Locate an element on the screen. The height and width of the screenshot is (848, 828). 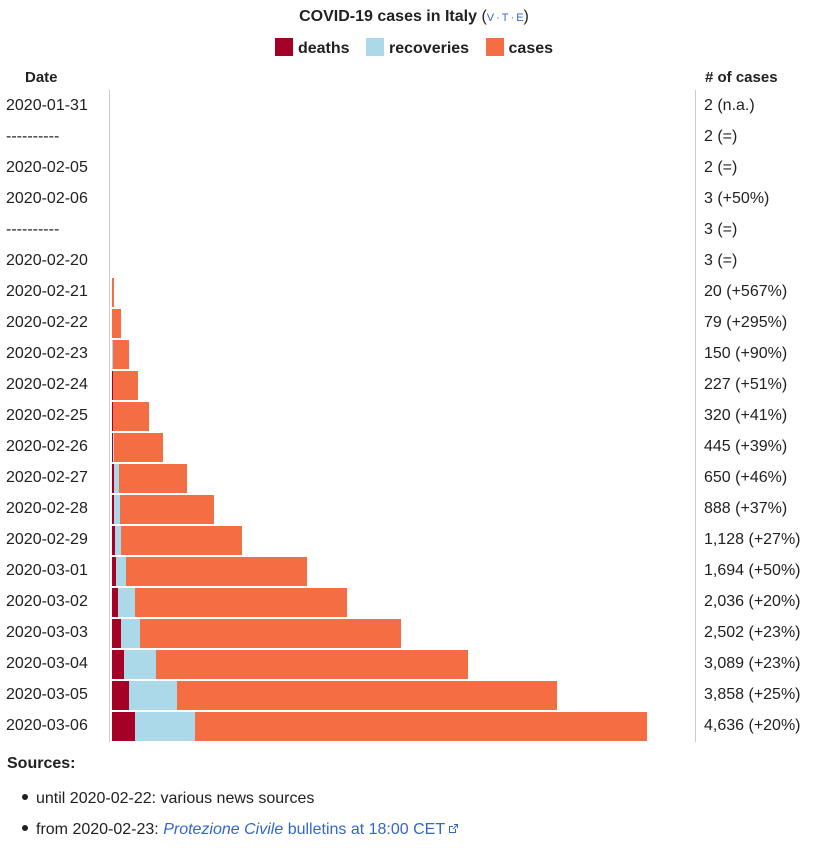
row-date-label: 2020-01-31 is located at coordinates (47, 105).